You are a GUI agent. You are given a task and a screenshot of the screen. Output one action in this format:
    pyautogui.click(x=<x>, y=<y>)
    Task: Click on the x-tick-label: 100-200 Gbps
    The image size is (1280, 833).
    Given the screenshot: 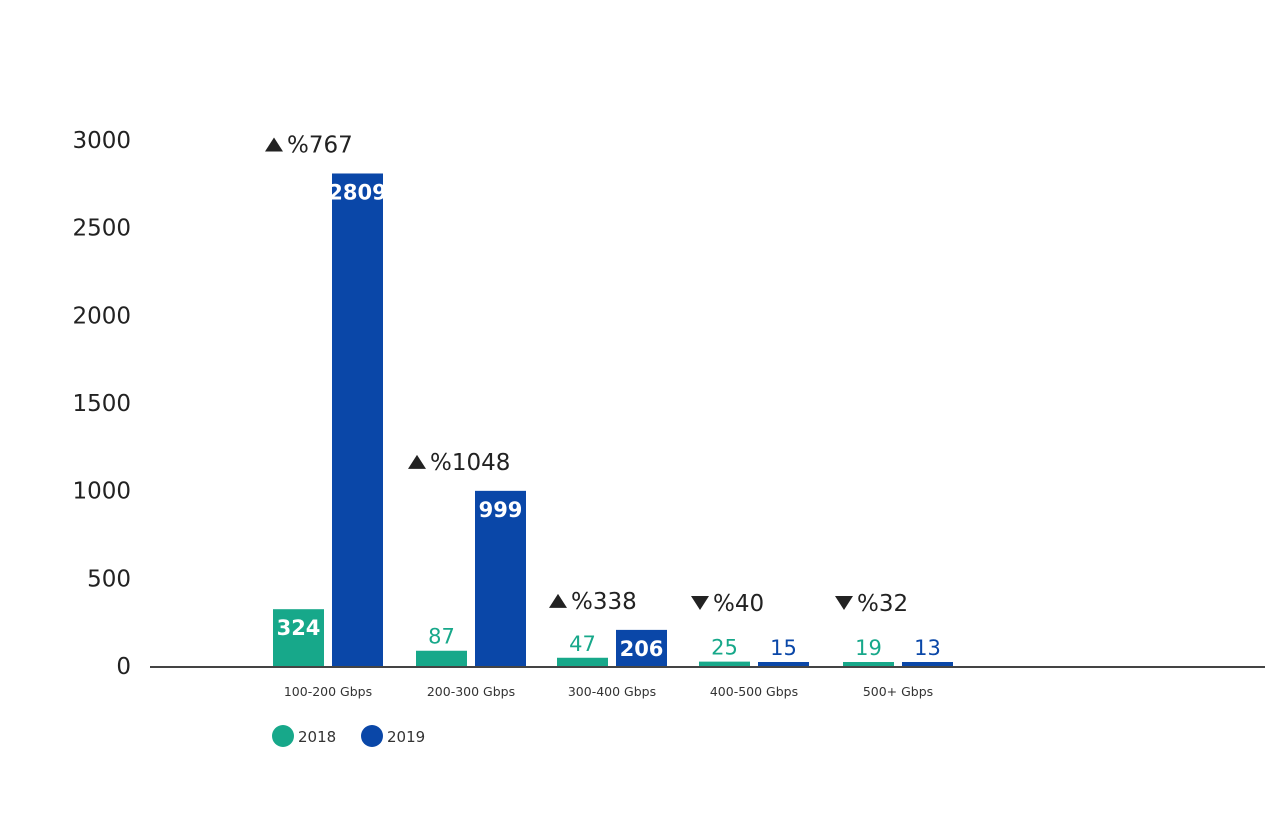 What is the action you would take?
    pyautogui.click(x=328, y=691)
    